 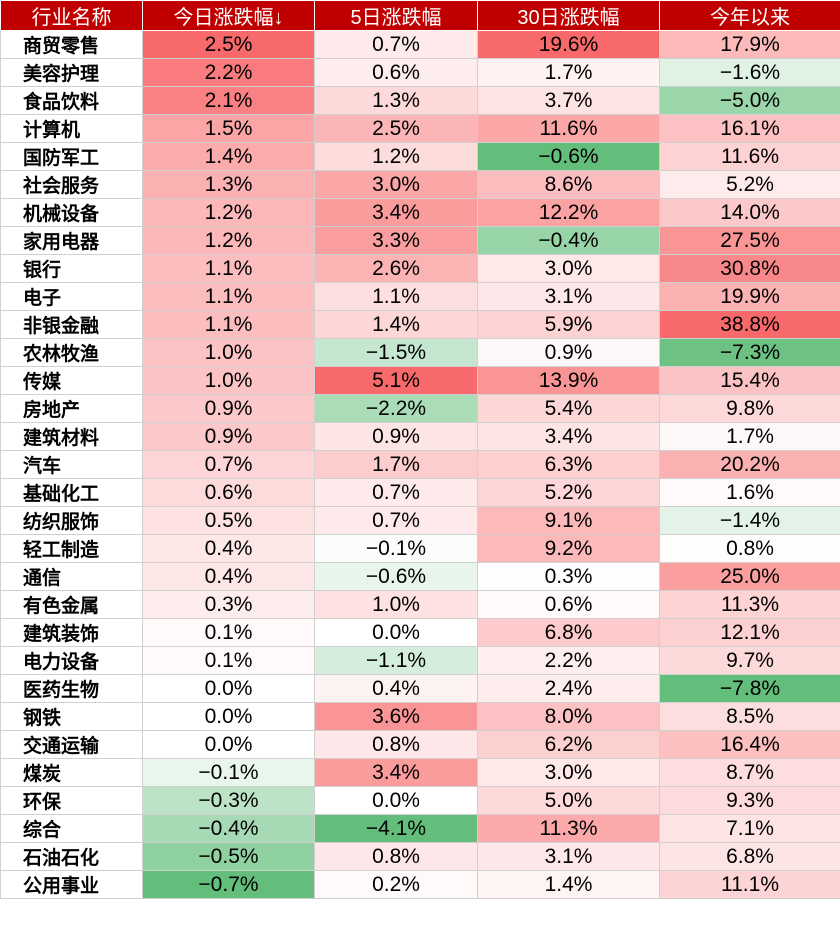 What do you see at coordinates (72, 745) in the screenshot?
I see `industry-name-cell: 交通运输` at bounding box center [72, 745].